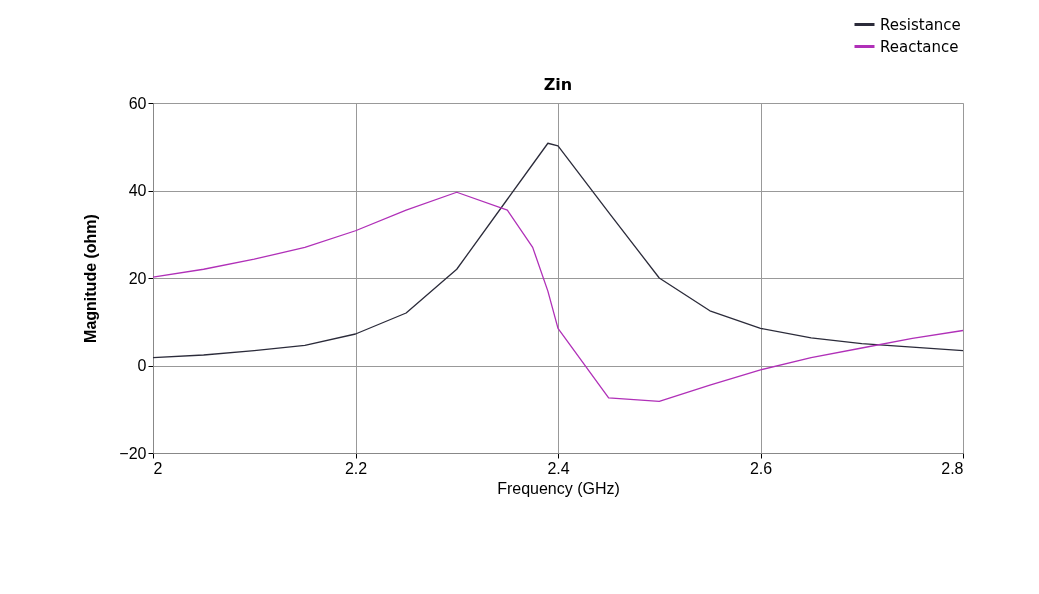 The height and width of the screenshot is (594, 1039). Describe the element at coordinates (558, 84) in the screenshot. I see `chart-title: Zin` at that location.